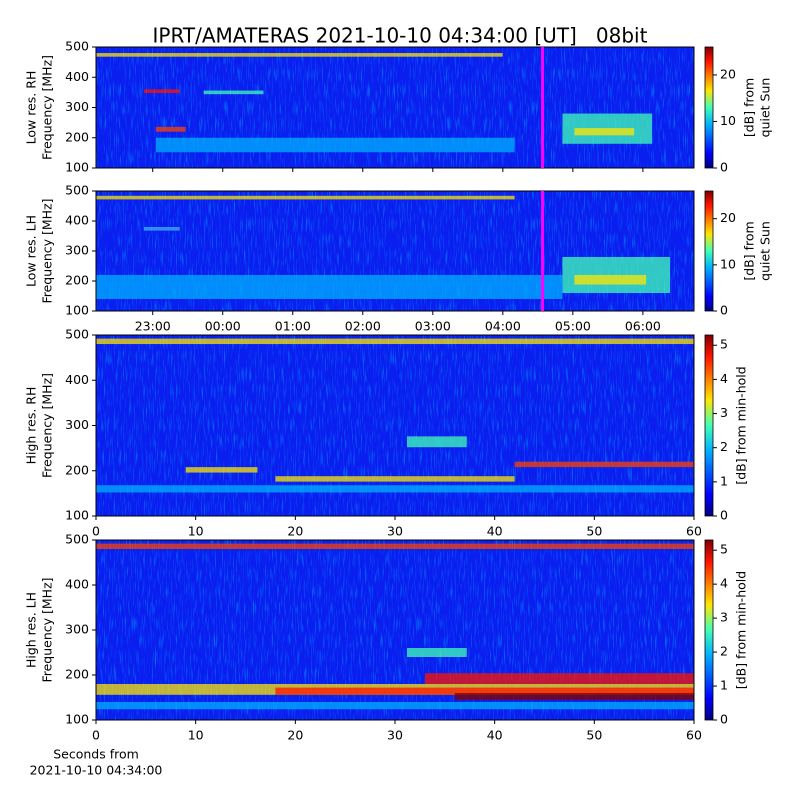 The width and height of the screenshot is (800, 800). What do you see at coordinates (31, 108) in the screenshot?
I see `y-axis-label: Low res. RH` at bounding box center [31, 108].